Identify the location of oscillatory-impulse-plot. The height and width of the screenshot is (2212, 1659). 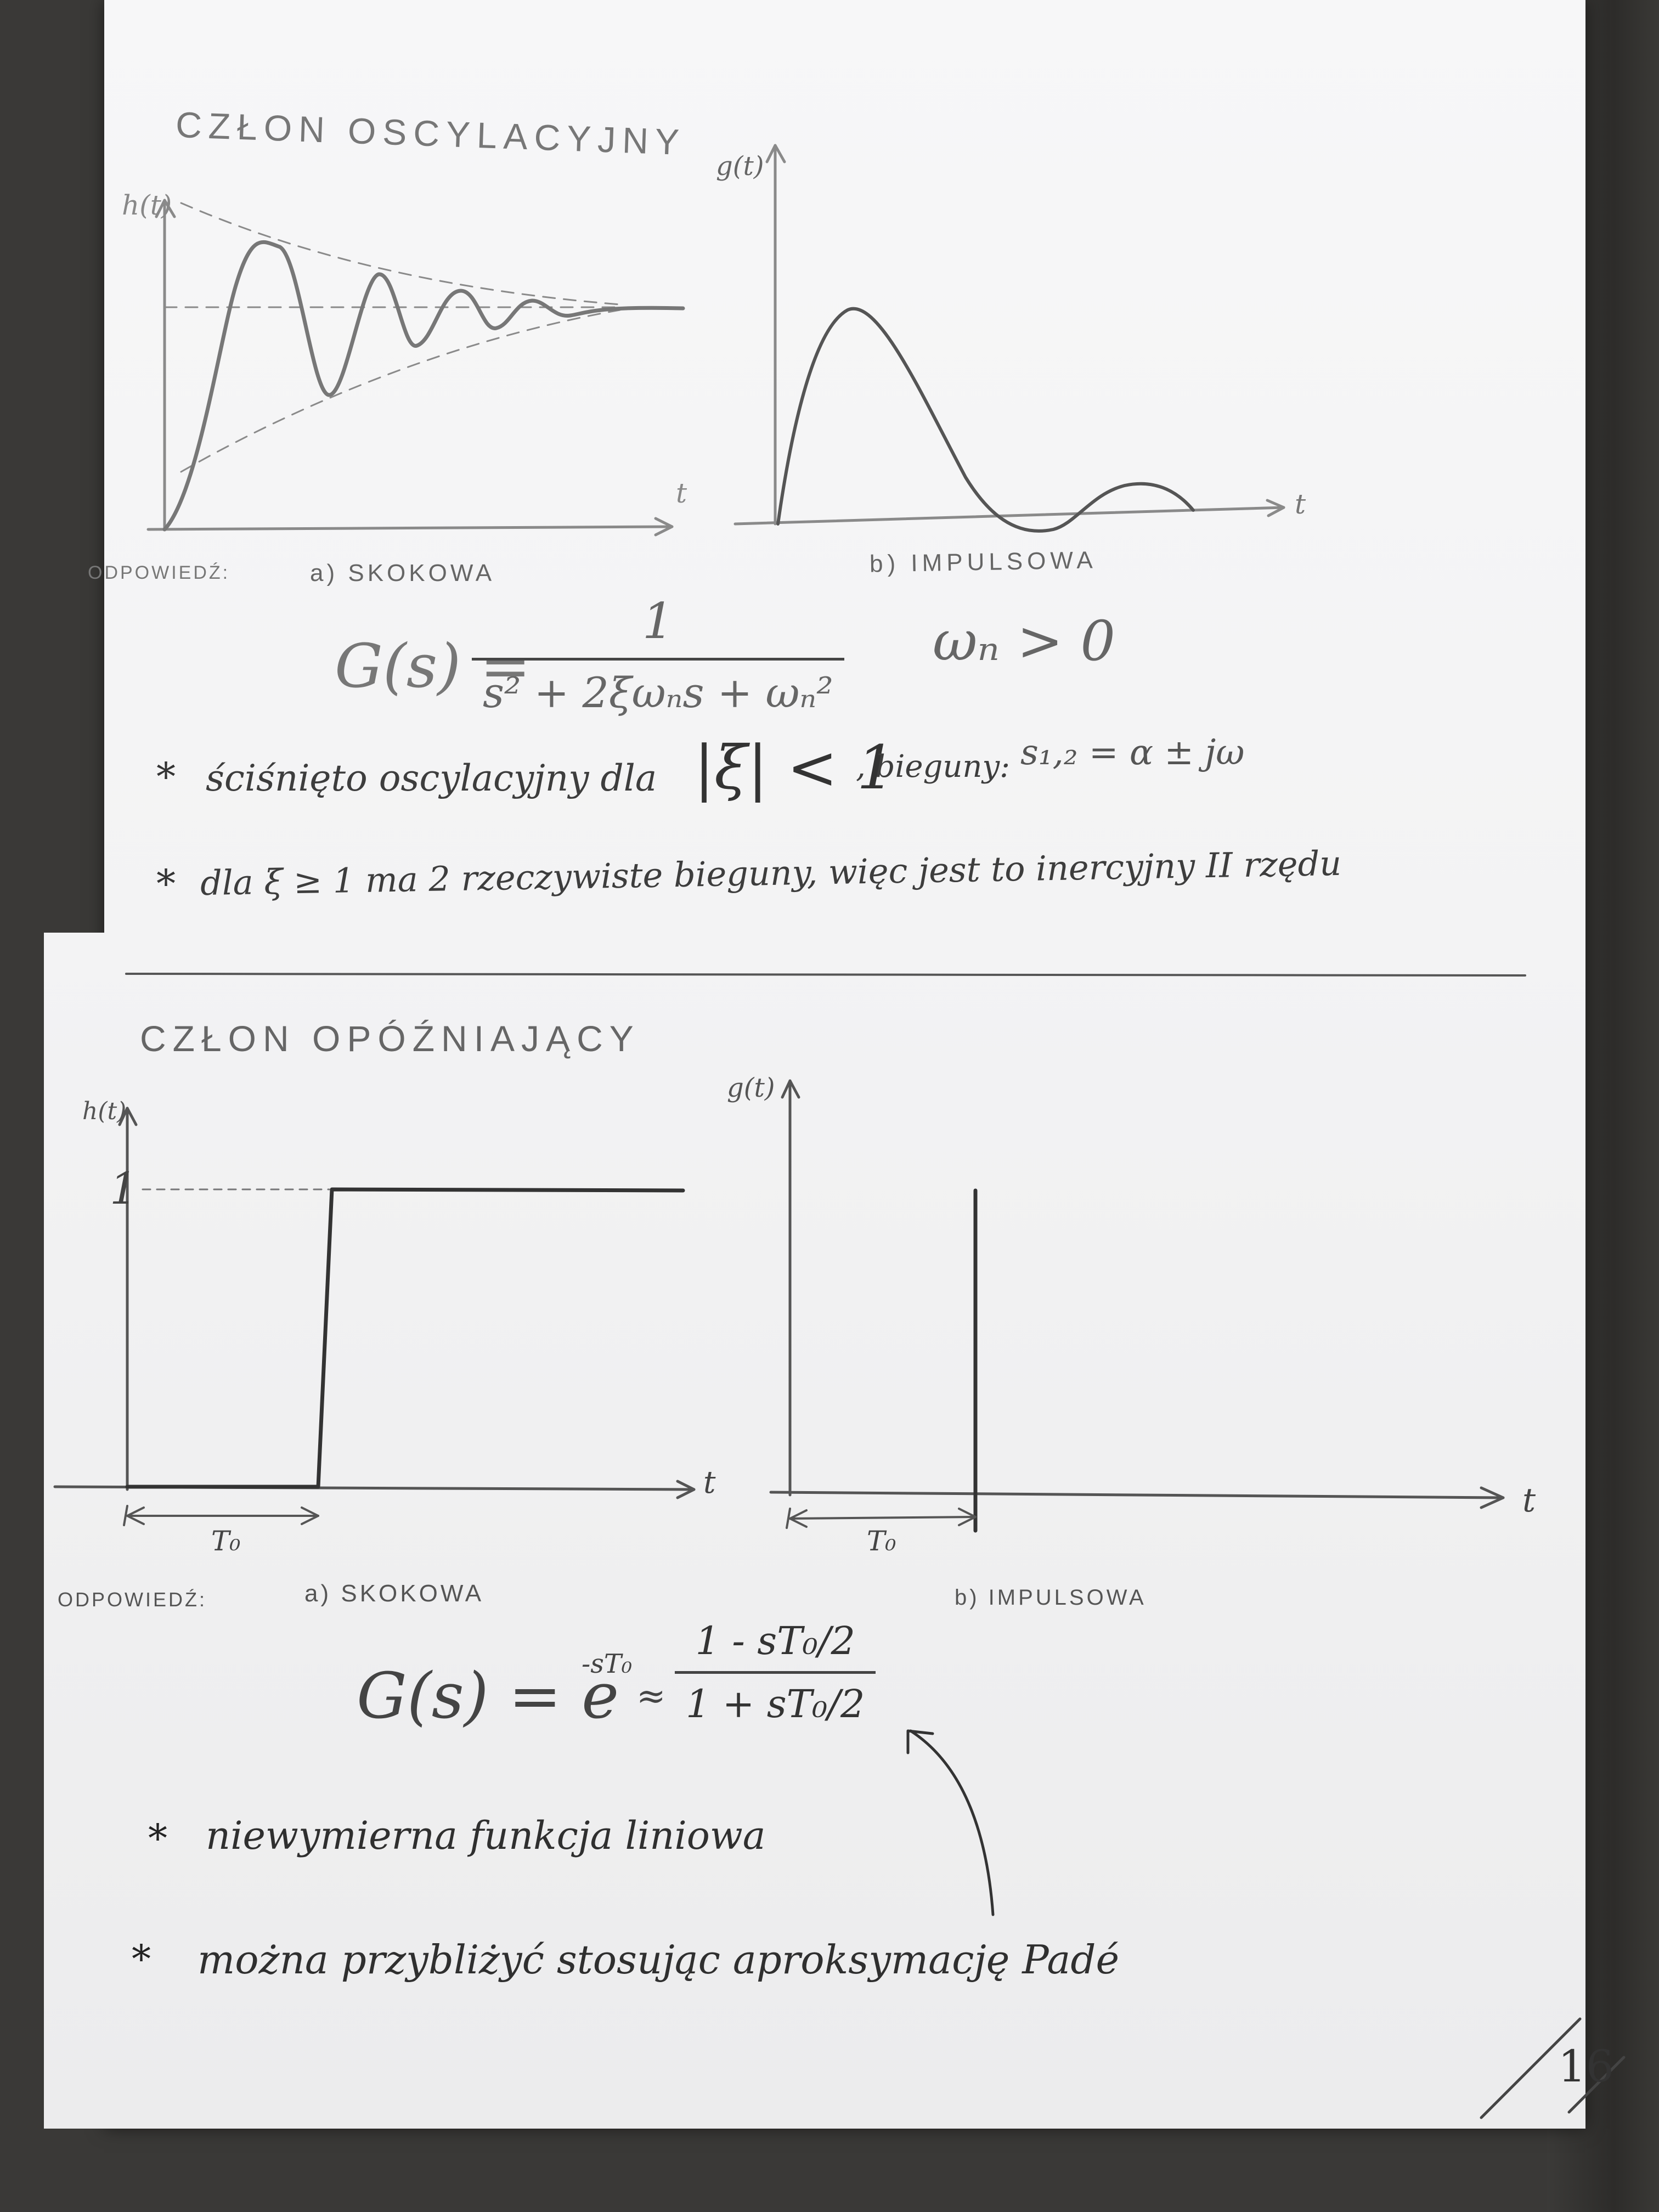
(1009, 338).